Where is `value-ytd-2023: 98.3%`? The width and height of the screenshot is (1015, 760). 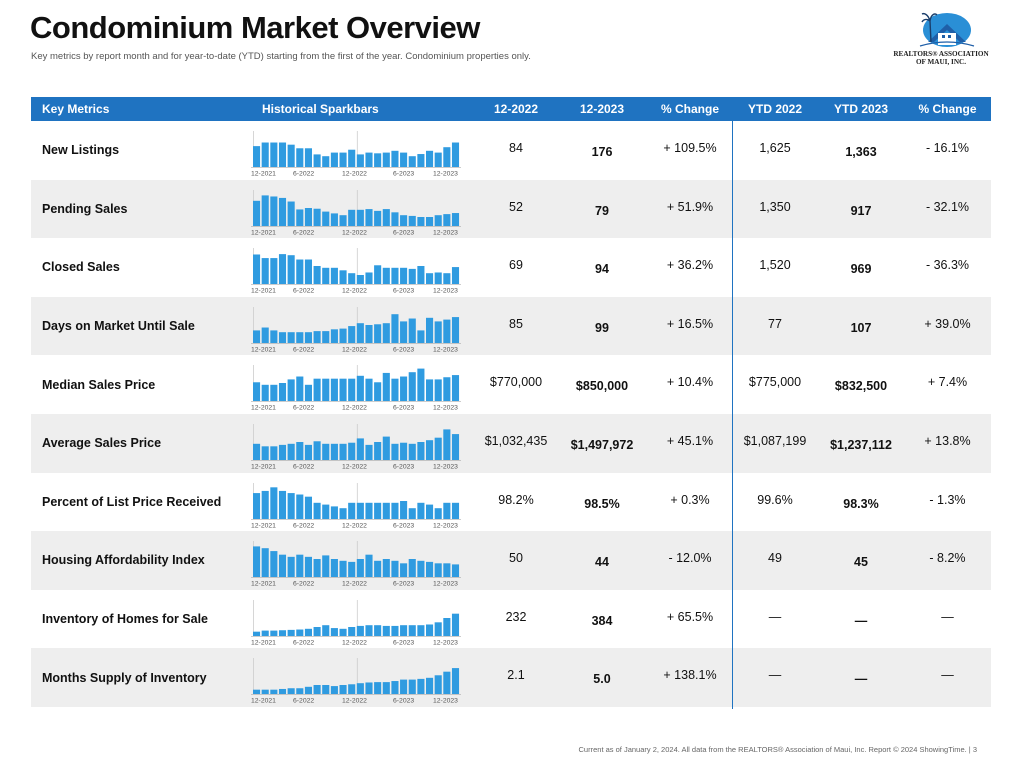
value-ytd-2023: 98.3% is located at coordinates (861, 503).